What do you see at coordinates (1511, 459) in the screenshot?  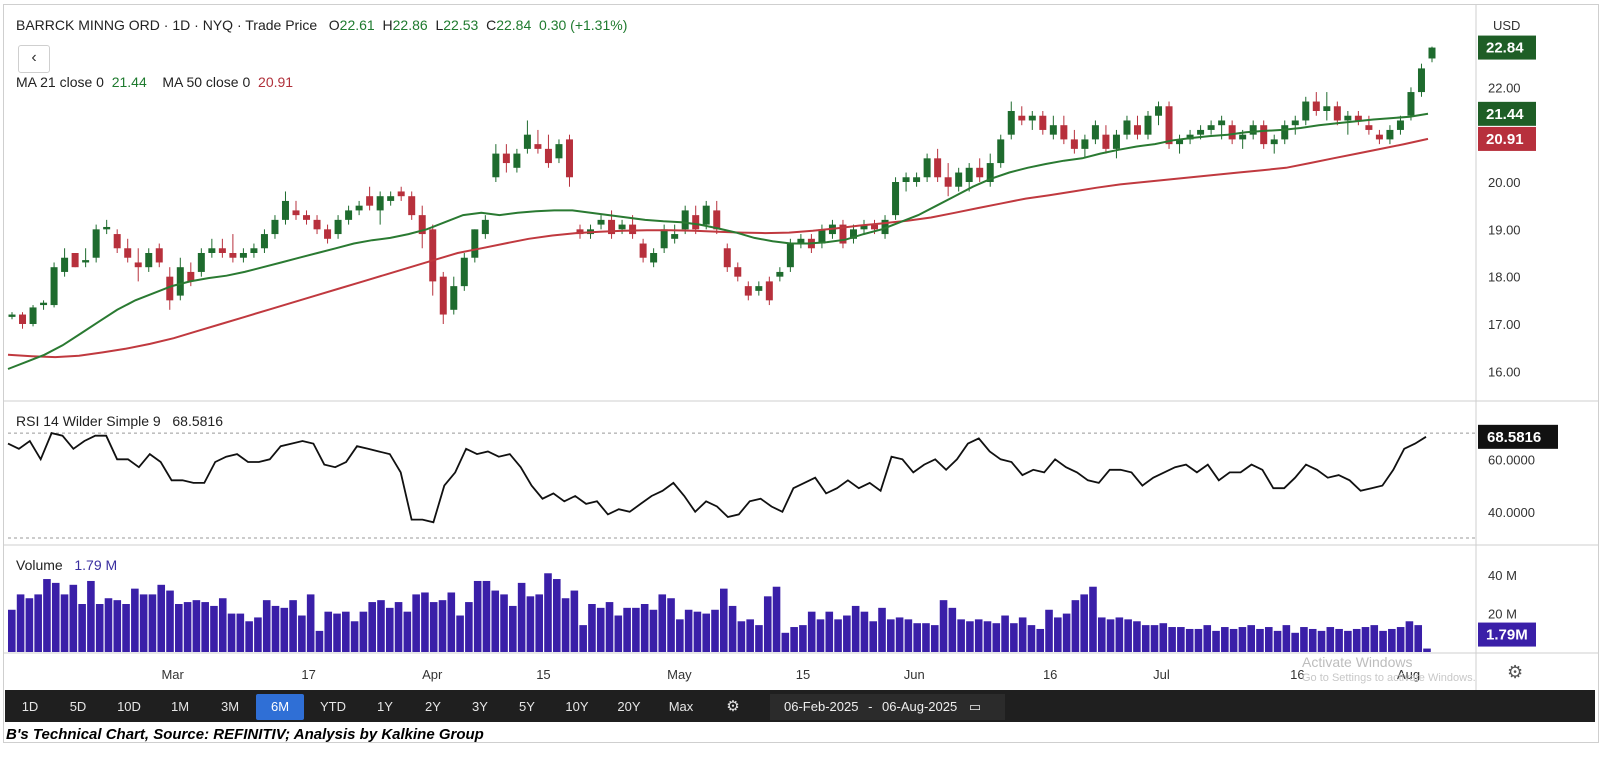 I see `rsi-tick-label: 60.0000` at bounding box center [1511, 459].